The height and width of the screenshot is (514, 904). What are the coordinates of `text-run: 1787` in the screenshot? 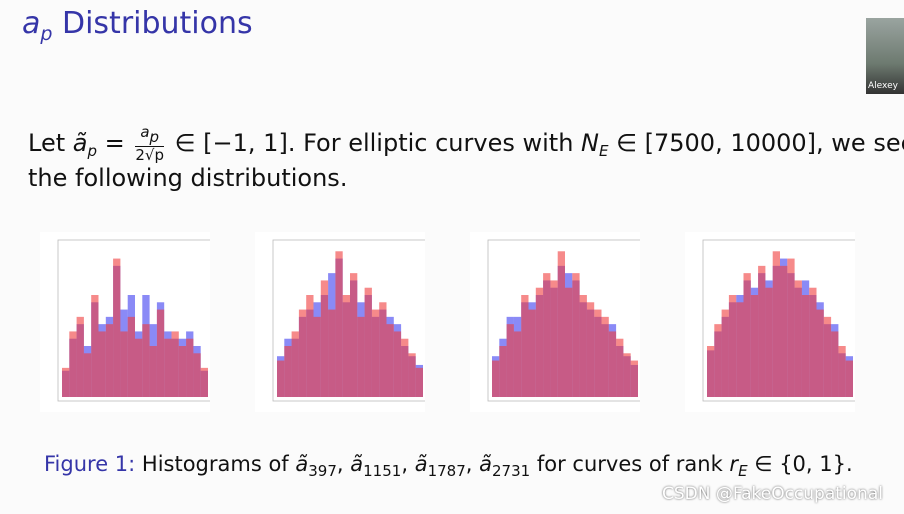 It's located at (446, 471).